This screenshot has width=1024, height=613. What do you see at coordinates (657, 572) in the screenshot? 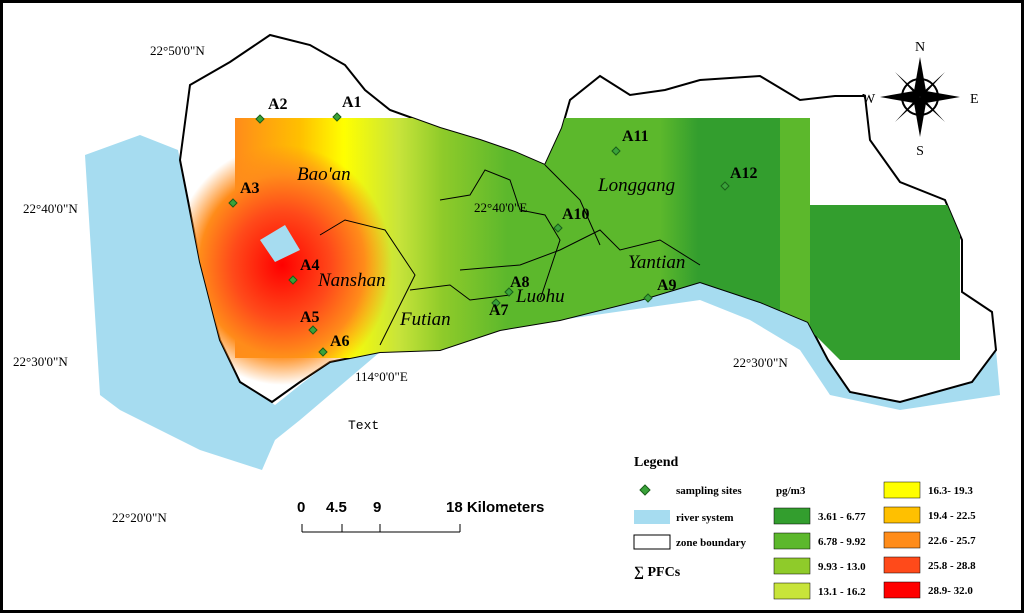
I see `legend-variable: ∑ PFCs` at bounding box center [657, 572].